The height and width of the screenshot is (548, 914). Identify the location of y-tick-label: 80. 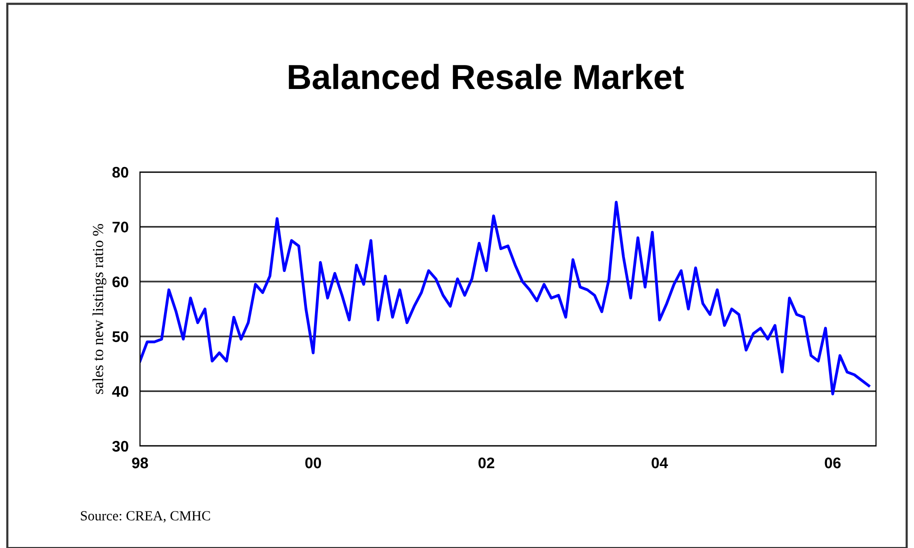
(120, 172).